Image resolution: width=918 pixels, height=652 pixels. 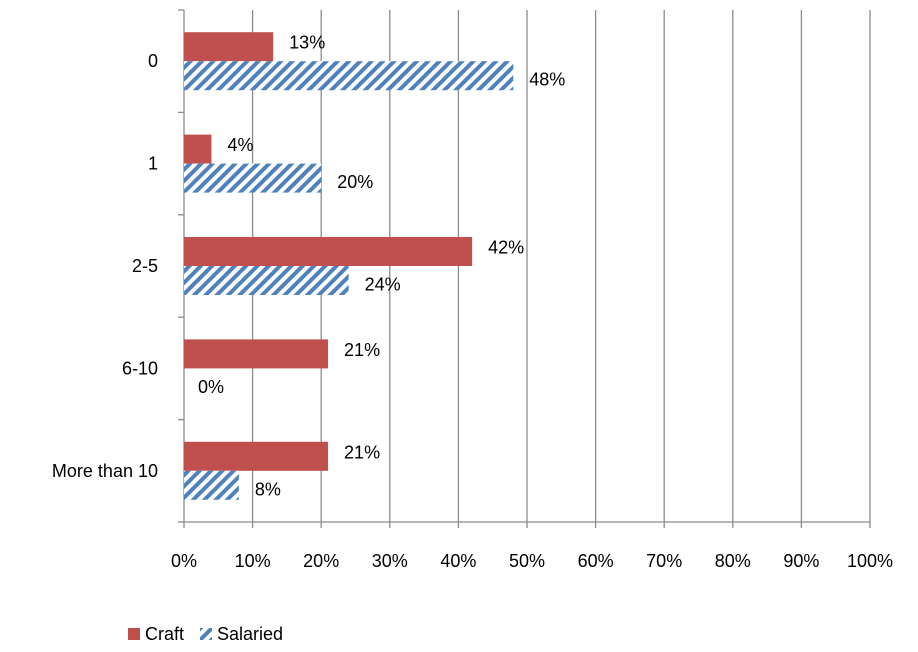 I want to click on legend: Craft Salaried, so click(x=205, y=634).